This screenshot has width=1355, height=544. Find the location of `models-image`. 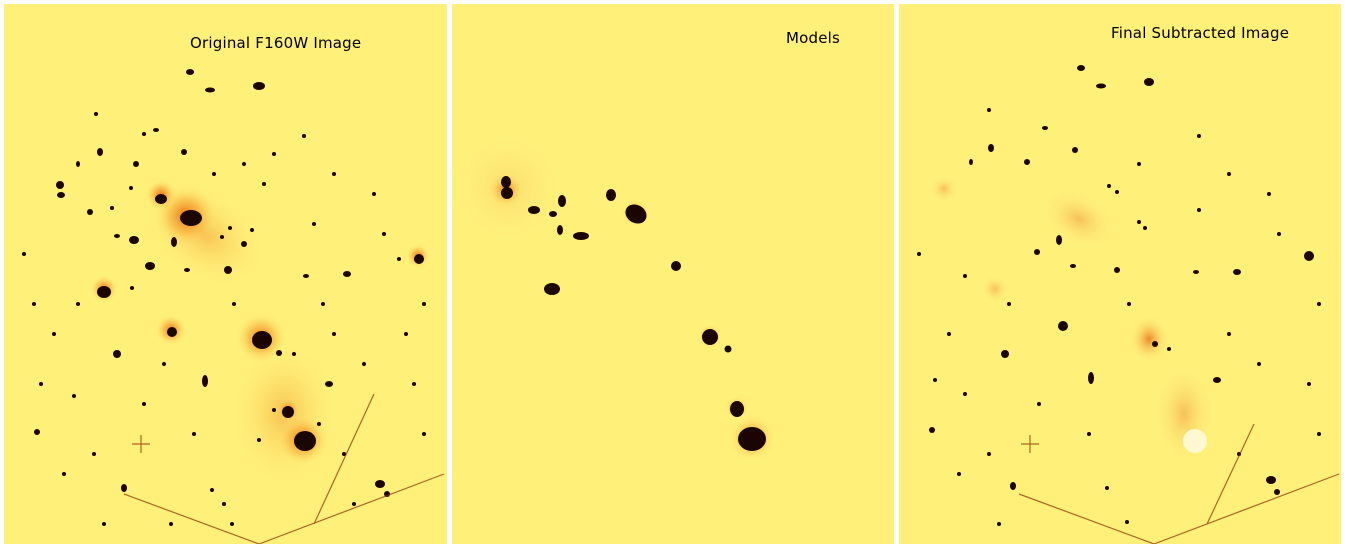

models-image is located at coordinates (614, 296).